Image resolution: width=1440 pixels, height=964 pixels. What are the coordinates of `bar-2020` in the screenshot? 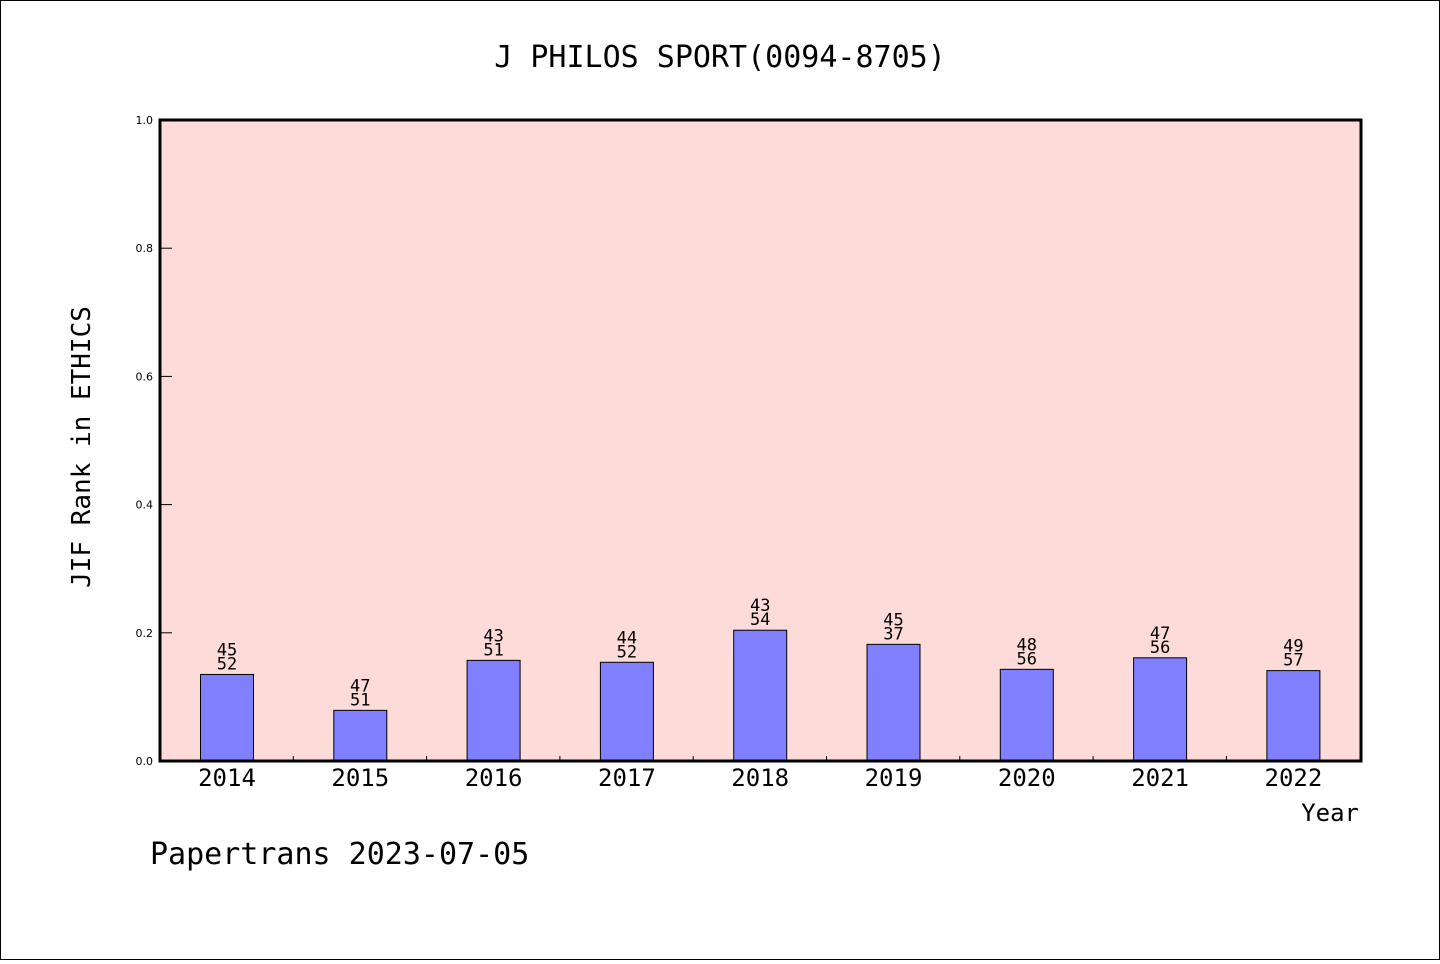 It's located at (1026, 715).